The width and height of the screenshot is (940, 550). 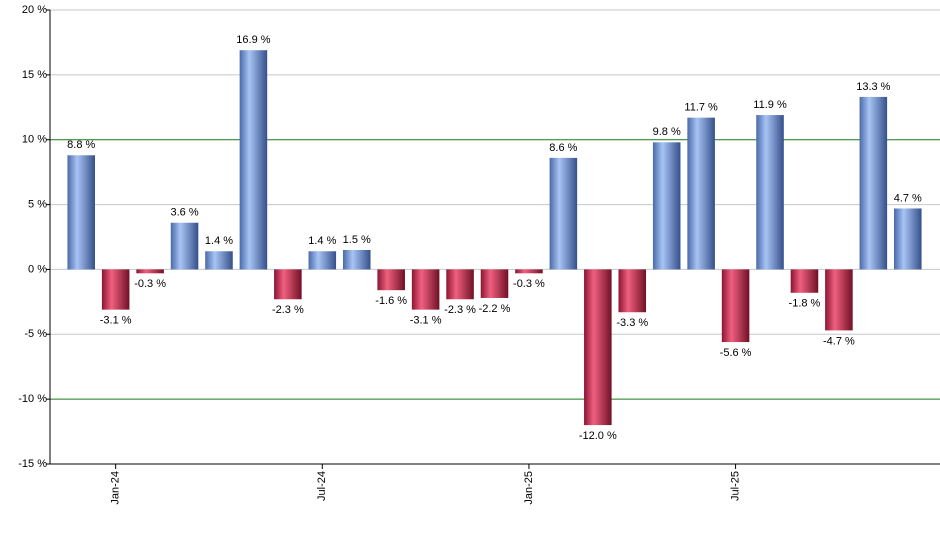 What do you see at coordinates (495, 309) in the screenshot?
I see `value-label: -2.2 %` at bounding box center [495, 309].